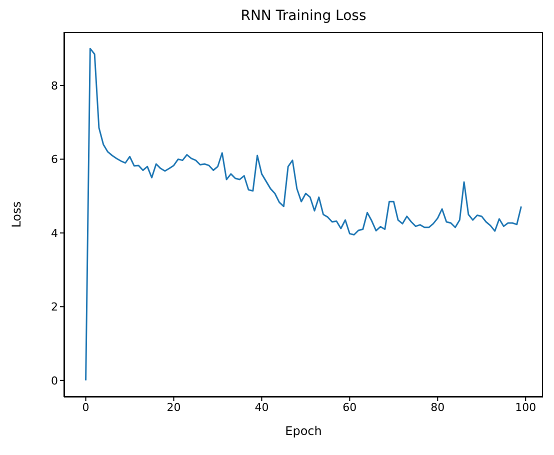 This screenshot has width=554, height=455. Describe the element at coordinates (304, 16) in the screenshot. I see `chart-title: RNN Training Loss` at that location.